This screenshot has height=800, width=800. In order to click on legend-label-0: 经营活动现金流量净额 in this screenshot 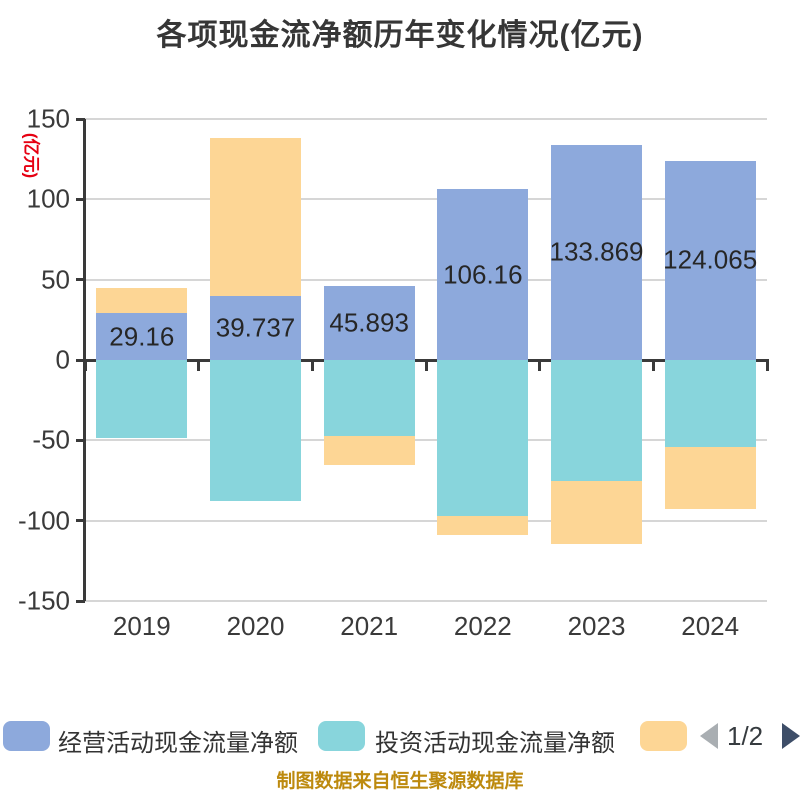, I will do `click(178, 743)`.